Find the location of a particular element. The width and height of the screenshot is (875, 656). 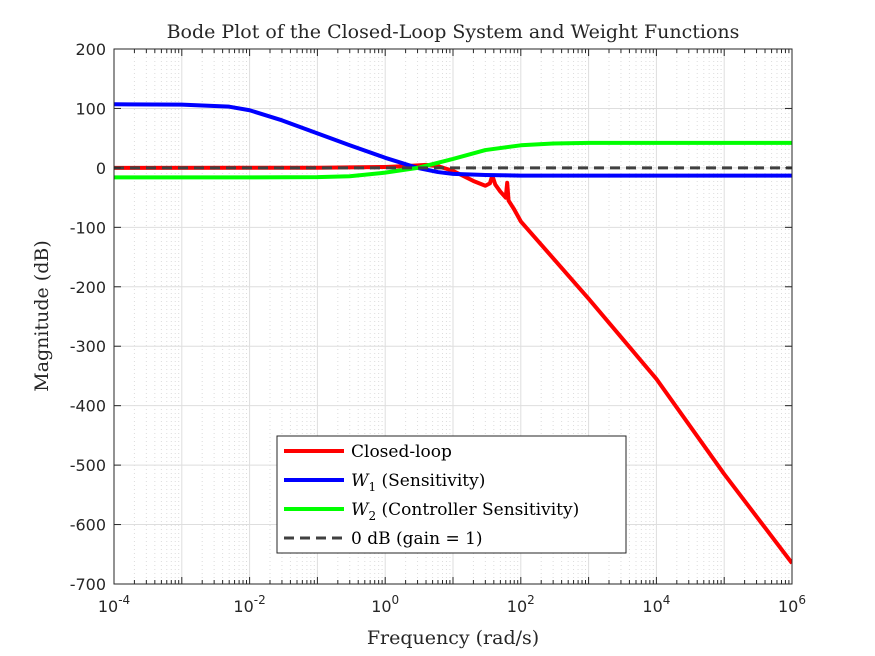

y-axis-label: Magnitude (dB) is located at coordinates (42, 316).